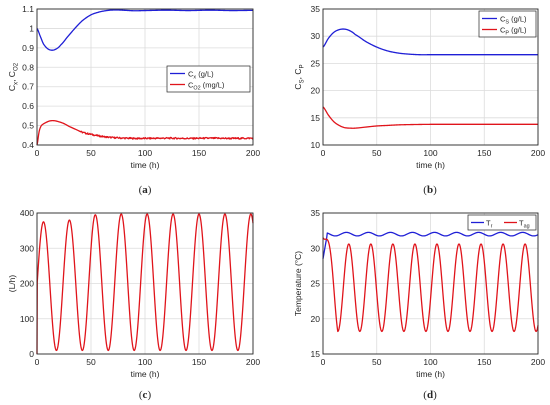 Image resolution: width=550 pixels, height=405 pixels. What do you see at coordinates (430, 395) in the screenshot?
I see `panel-caption: (d)` at bounding box center [430, 395].